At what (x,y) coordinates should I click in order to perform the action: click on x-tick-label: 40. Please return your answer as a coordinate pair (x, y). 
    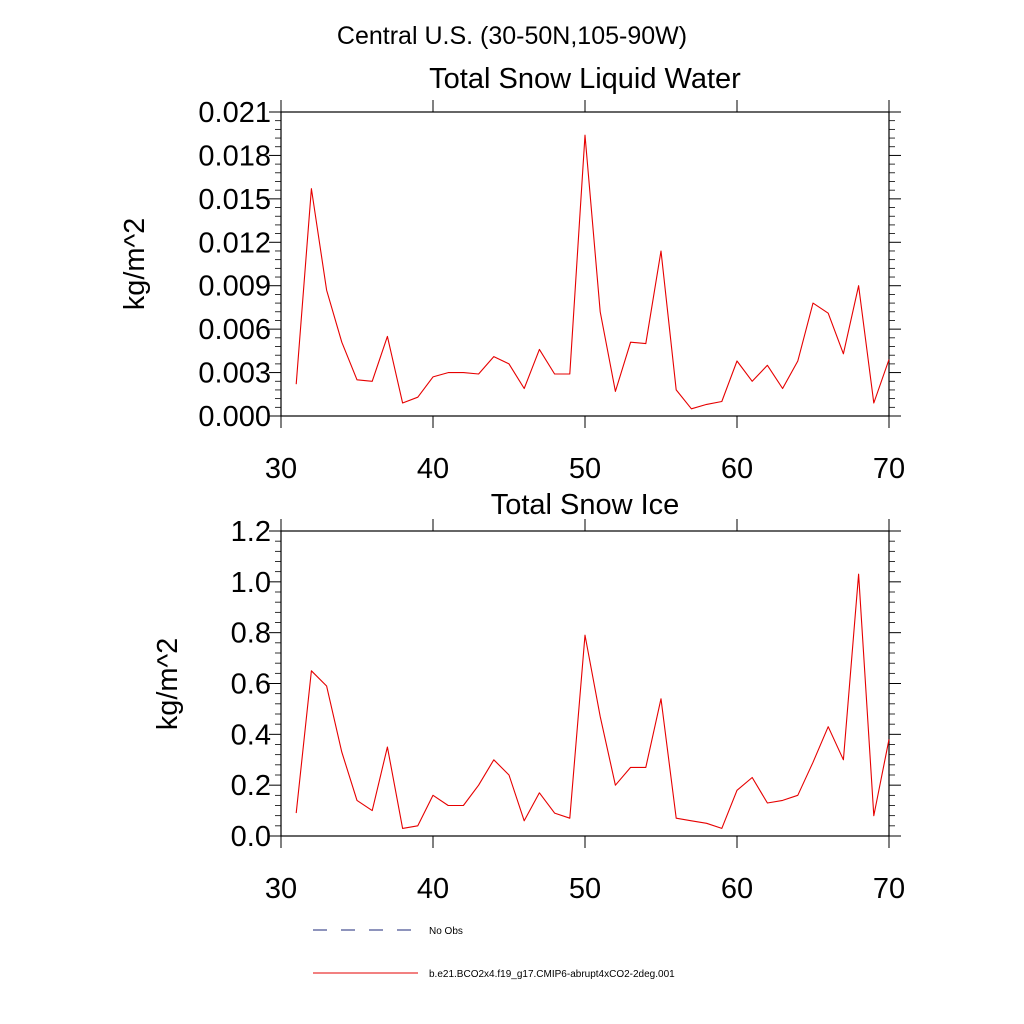
    Looking at the image, I should click on (433, 889).